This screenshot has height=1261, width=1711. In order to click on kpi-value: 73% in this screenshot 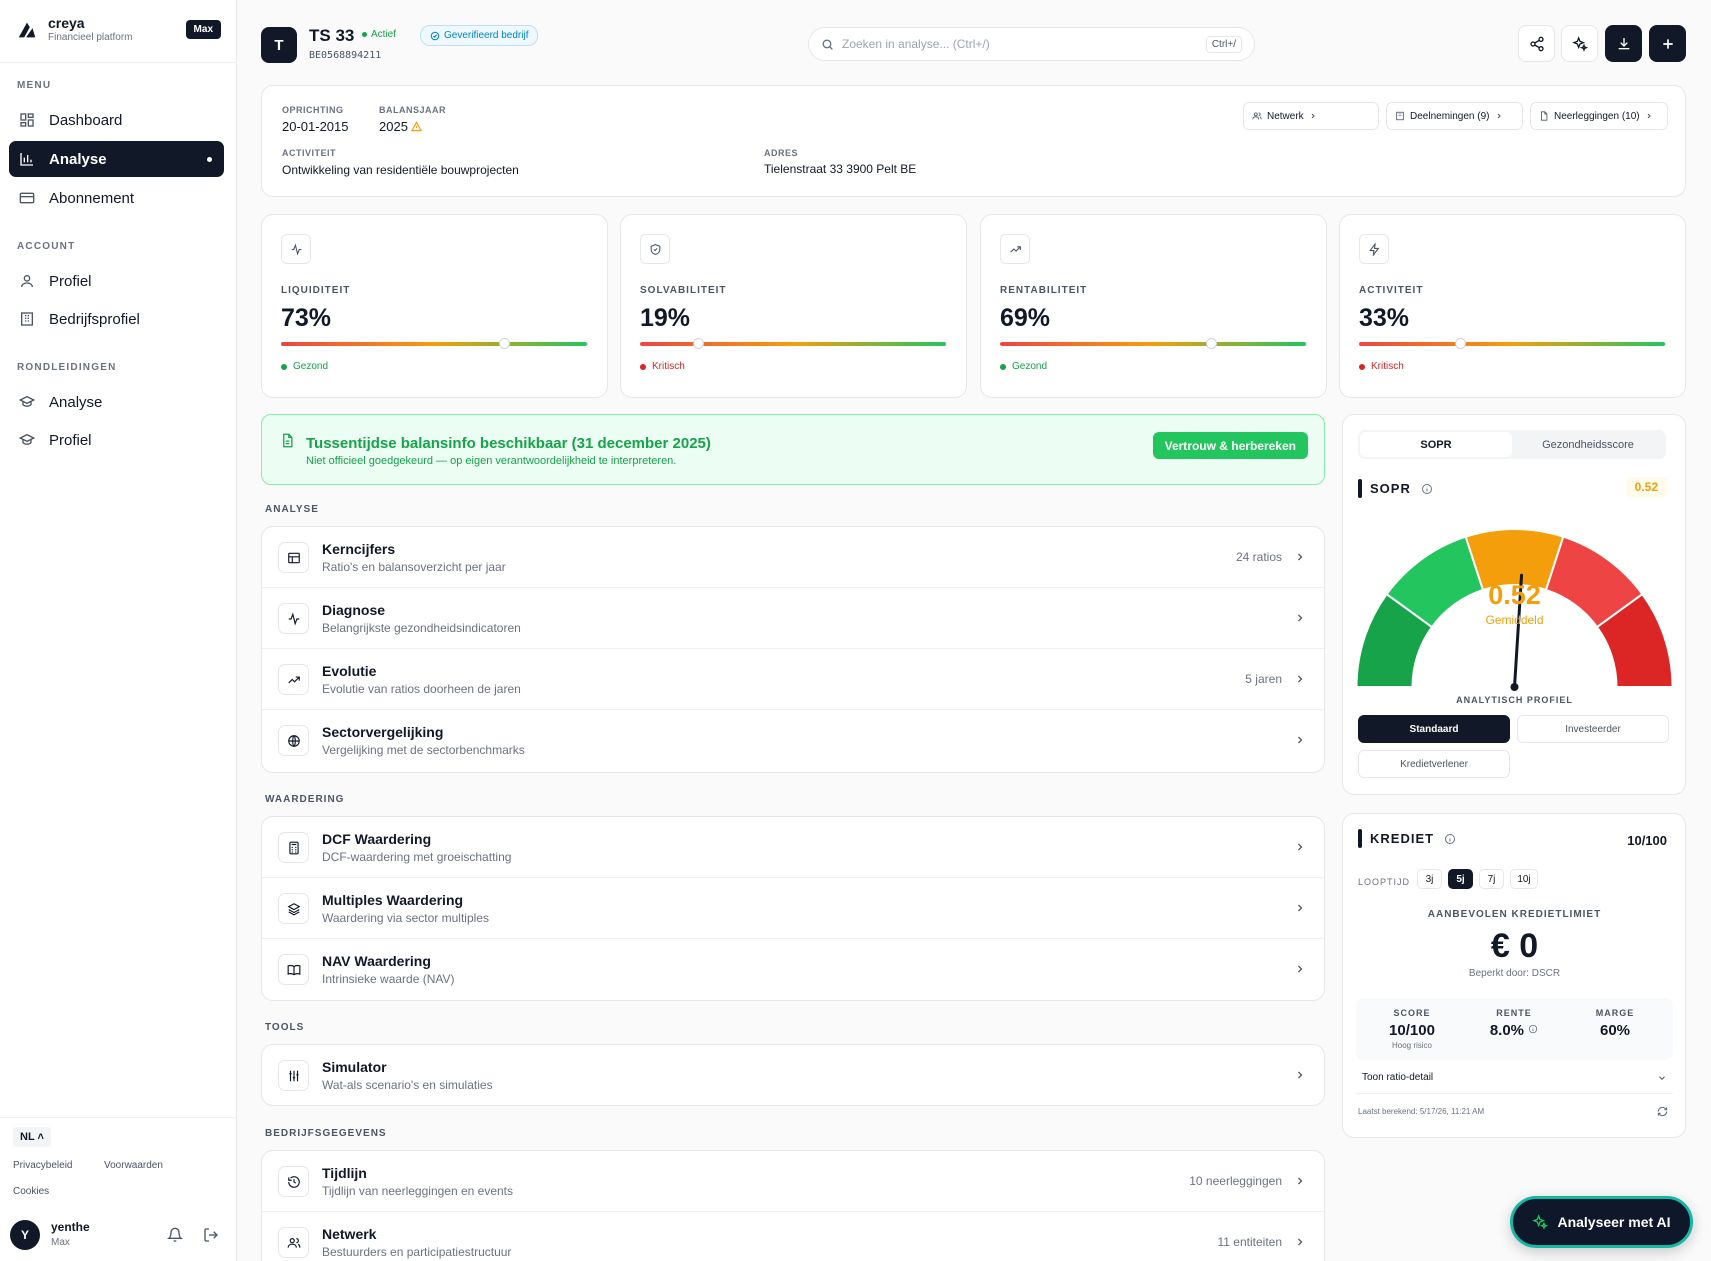, I will do `click(306, 318)`.